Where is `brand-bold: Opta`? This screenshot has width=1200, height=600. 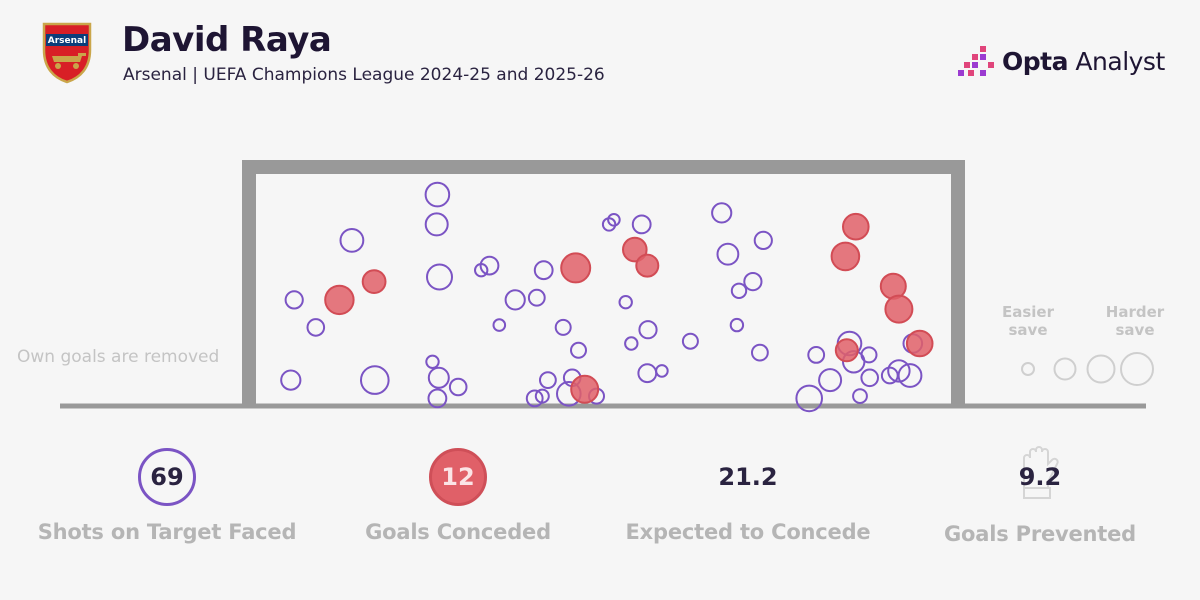 brand-bold: Opta is located at coordinates (1035, 61).